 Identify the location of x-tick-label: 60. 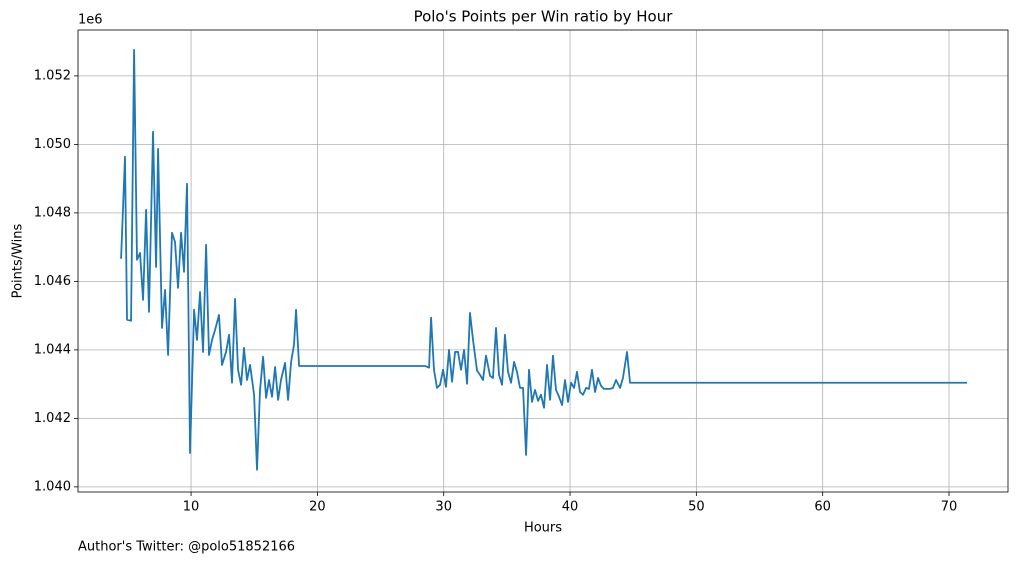
(822, 507).